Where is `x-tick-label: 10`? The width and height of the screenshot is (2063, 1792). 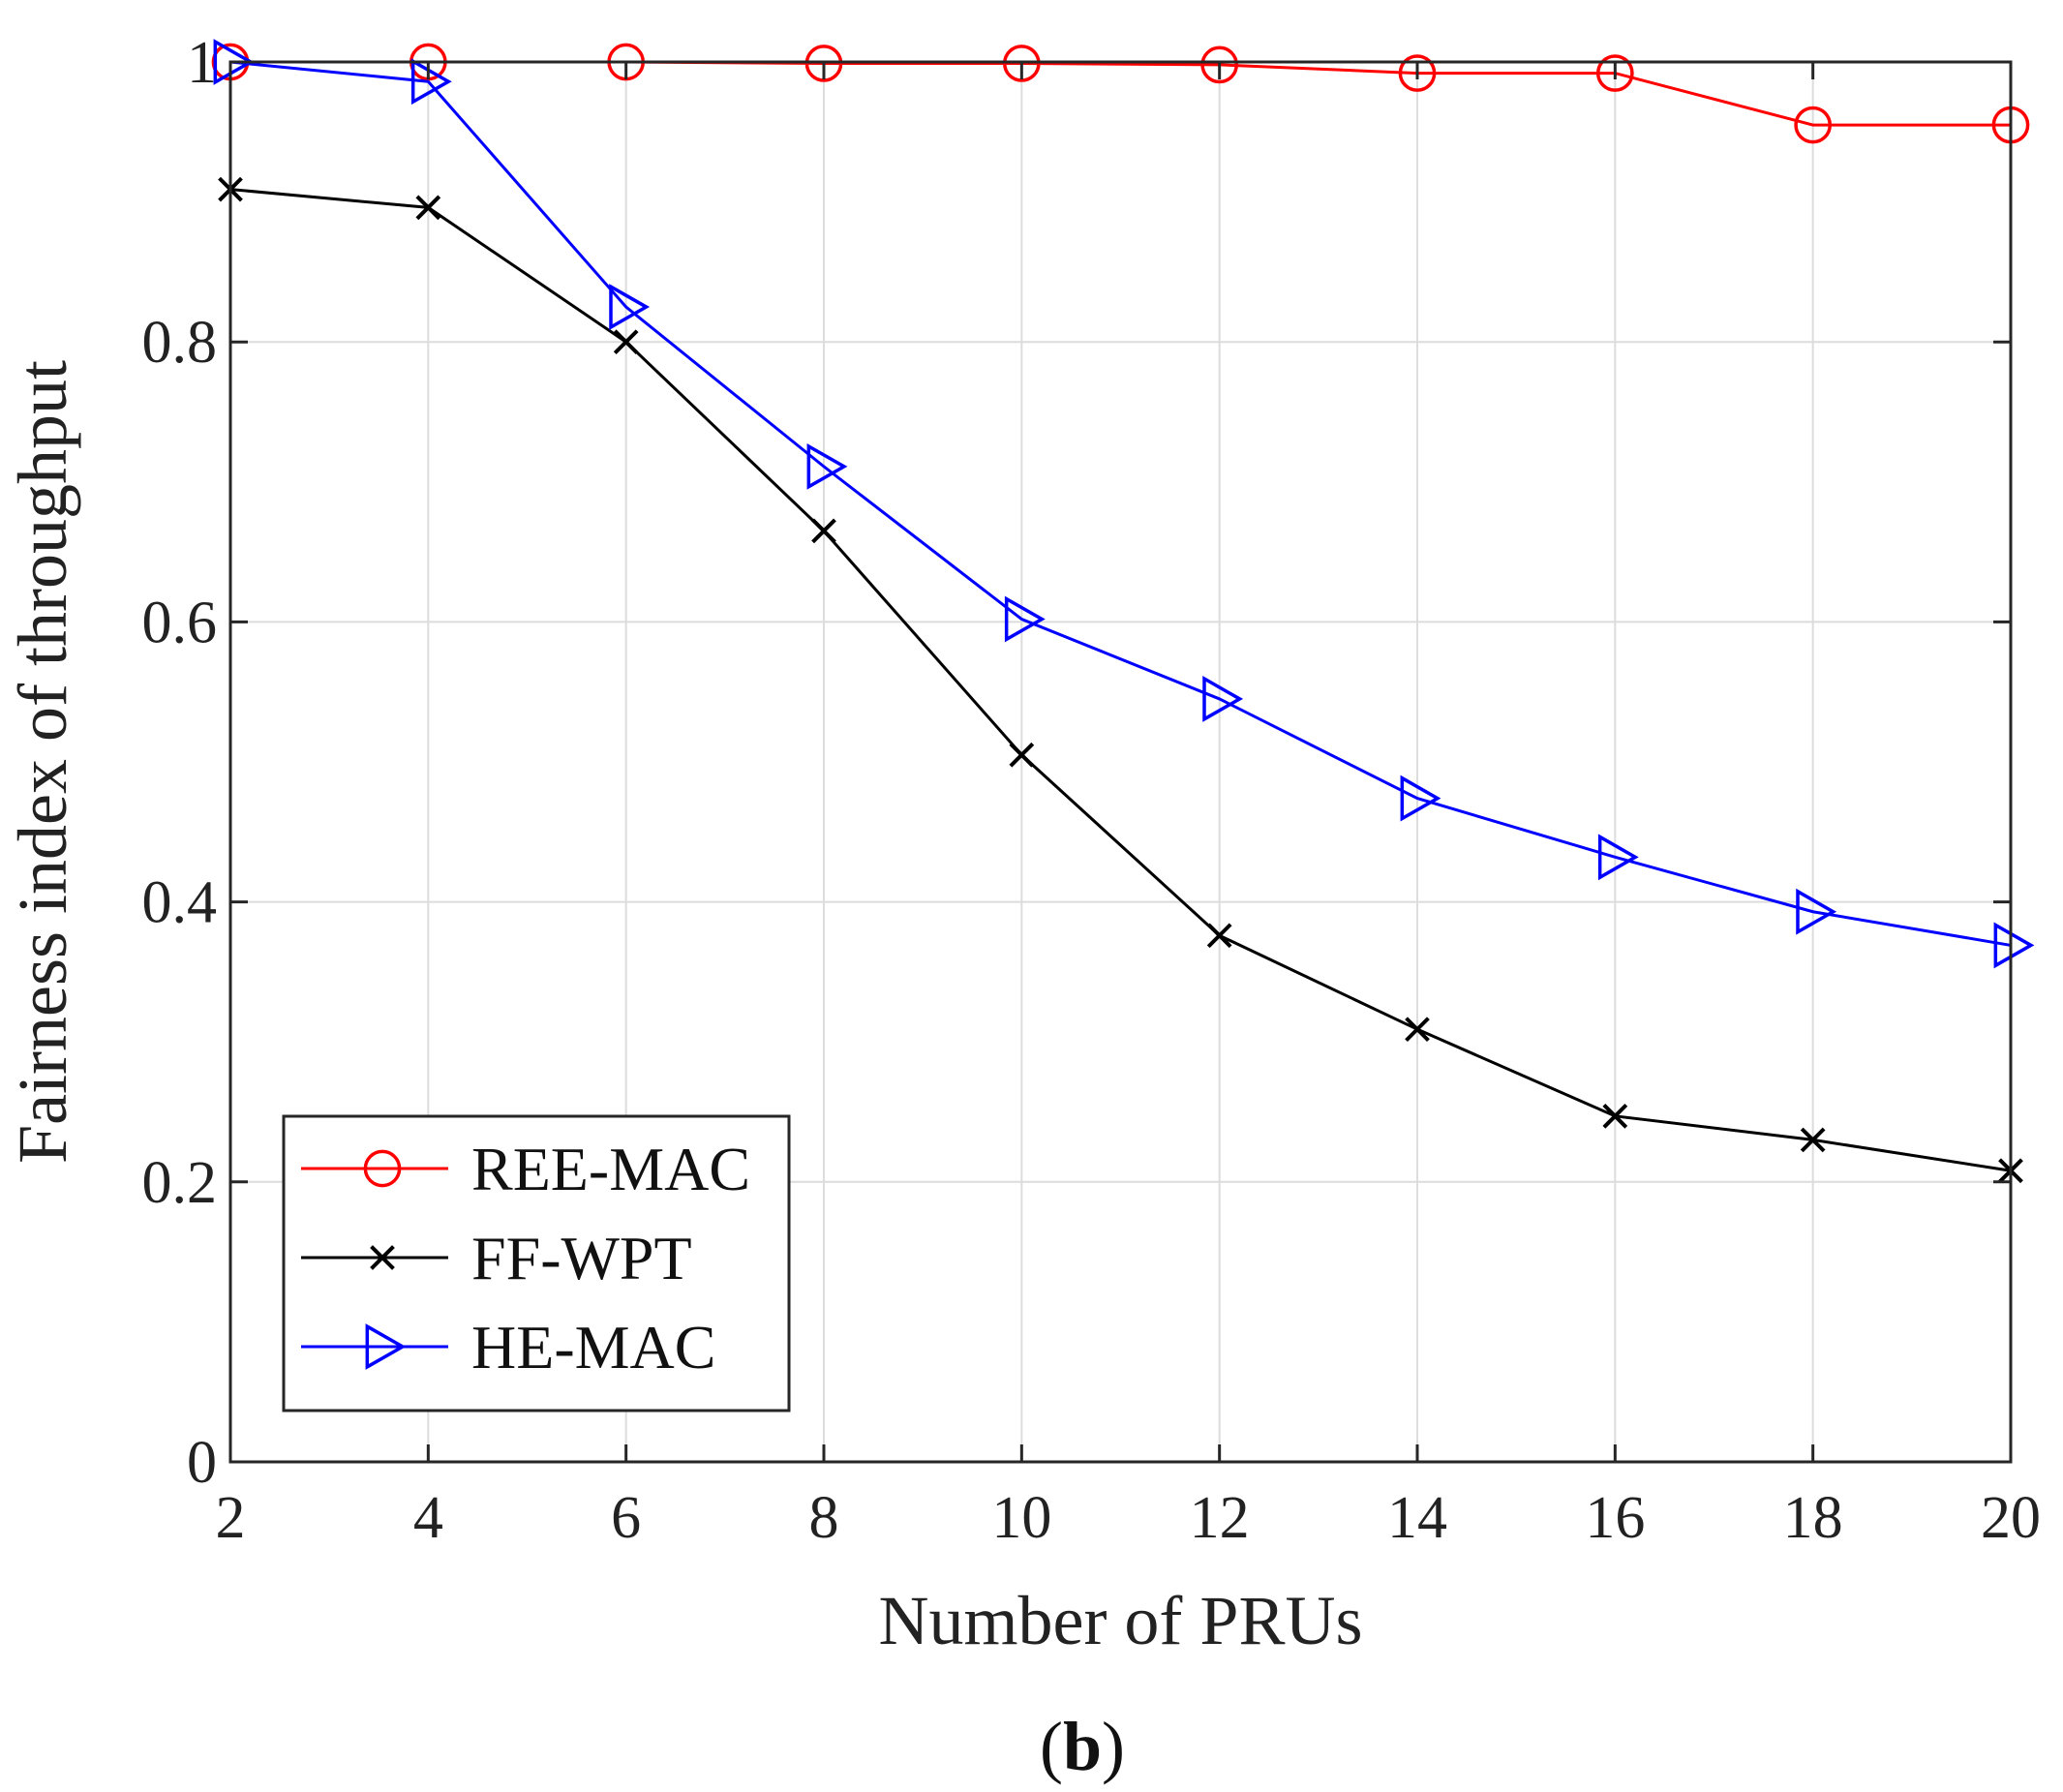
x-tick-label: 10 is located at coordinates (1021, 1518).